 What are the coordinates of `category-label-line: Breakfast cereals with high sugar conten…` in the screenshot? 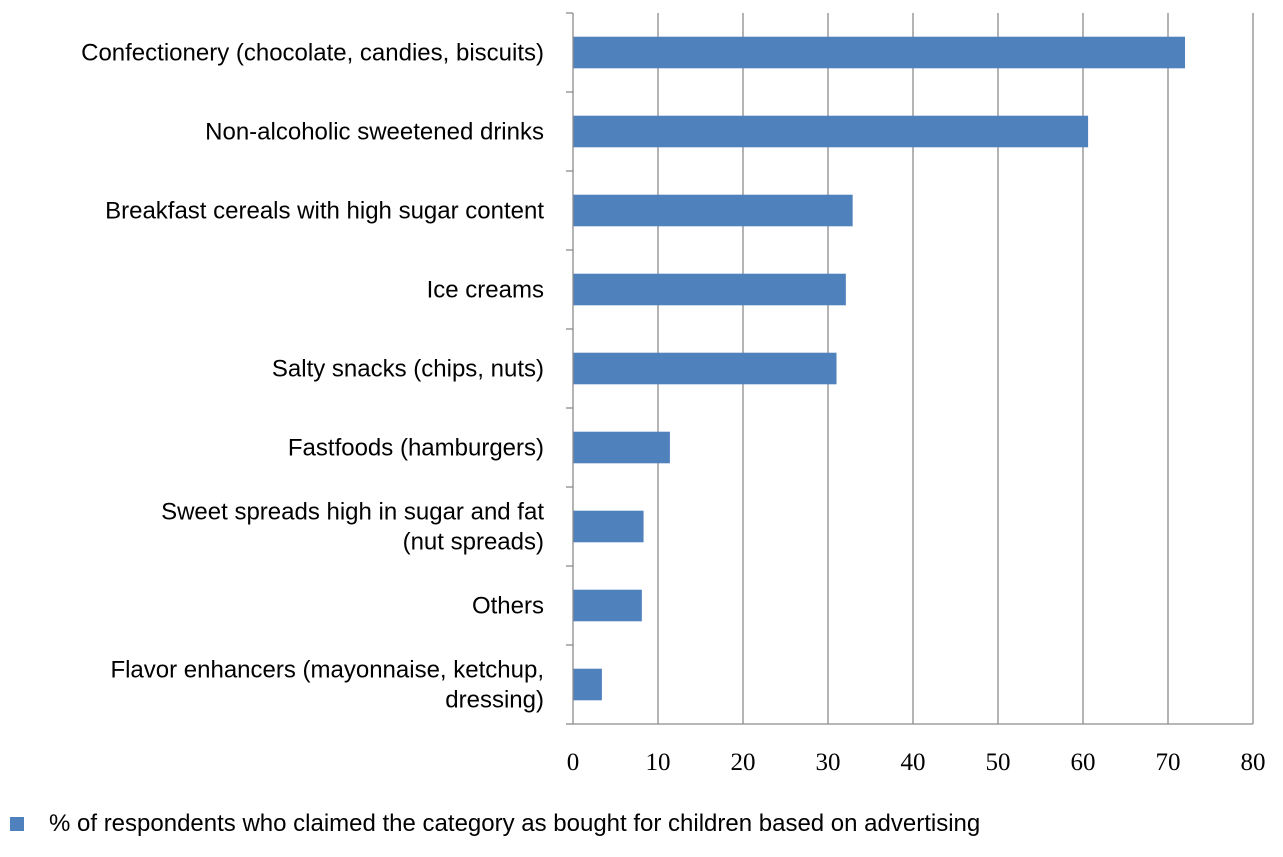 It's located at (324, 211).